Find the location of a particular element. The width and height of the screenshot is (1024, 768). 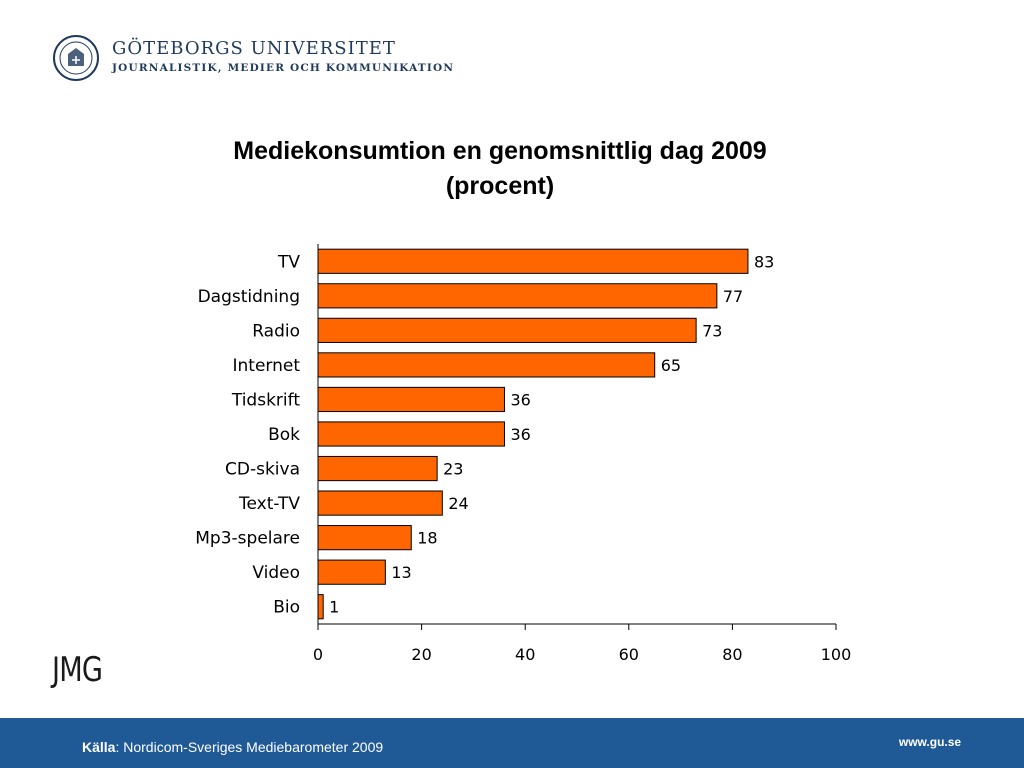

bar-internet is located at coordinates (486, 365).